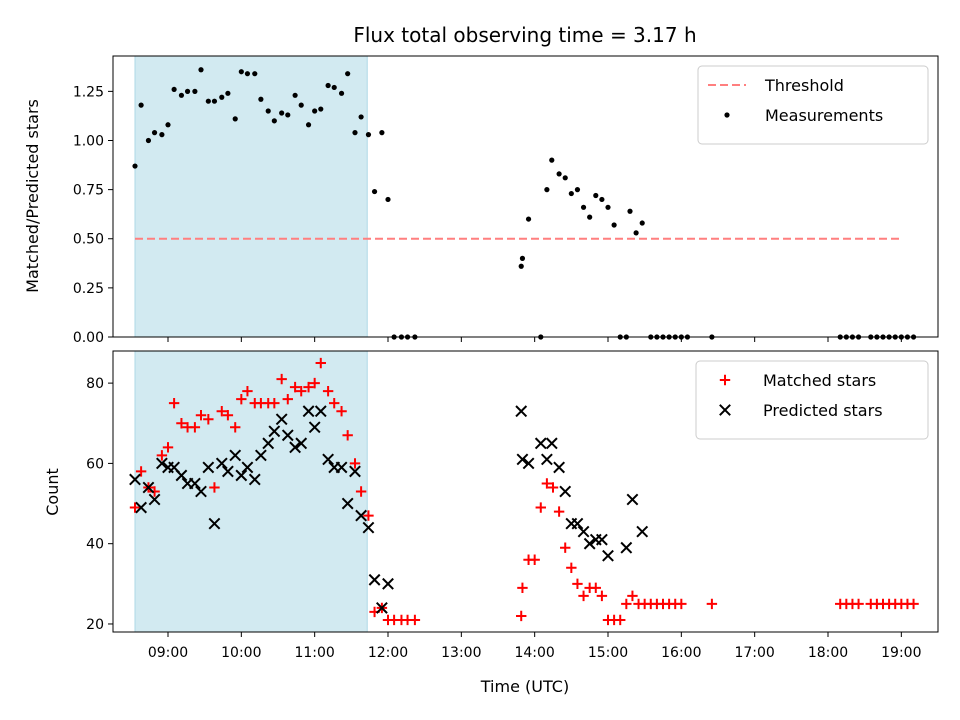  I want to click on top-y-axis-label: Matched/Predicted stars, so click(32, 196).